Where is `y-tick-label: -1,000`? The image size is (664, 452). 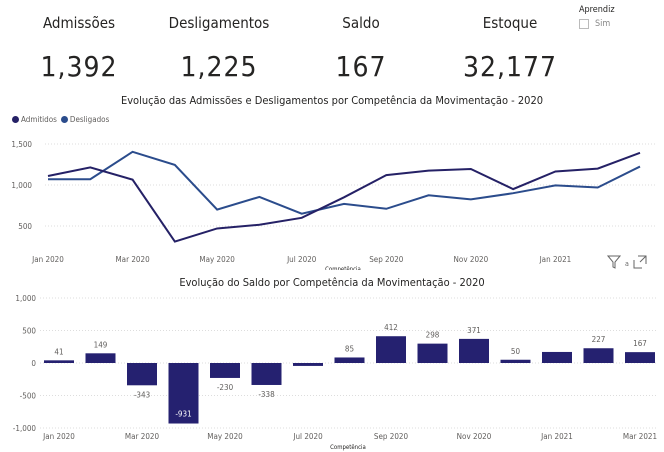 y-tick-label: -1,000 is located at coordinates (25, 428).